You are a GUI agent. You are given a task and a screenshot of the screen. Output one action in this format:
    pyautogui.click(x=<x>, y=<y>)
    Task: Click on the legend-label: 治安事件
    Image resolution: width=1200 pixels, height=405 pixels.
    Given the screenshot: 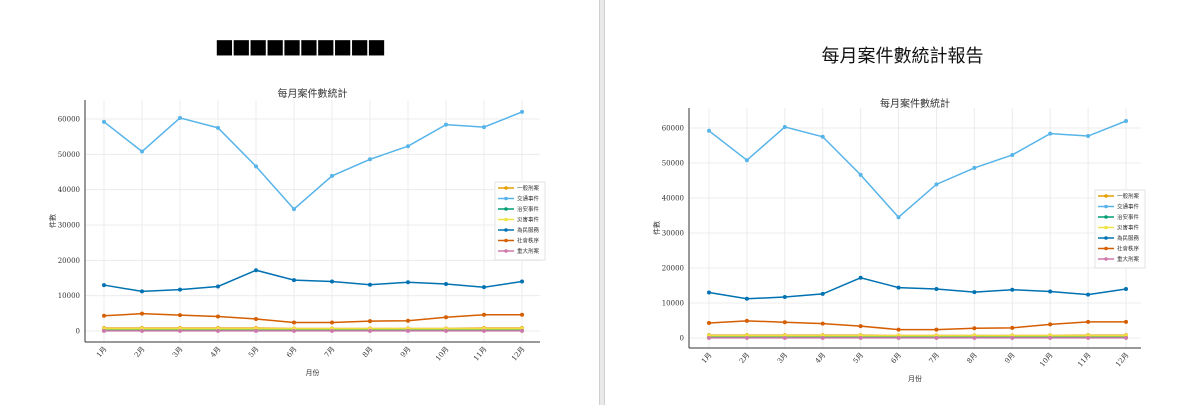 What is the action you would take?
    pyautogui.click(x=528, y=209)
    